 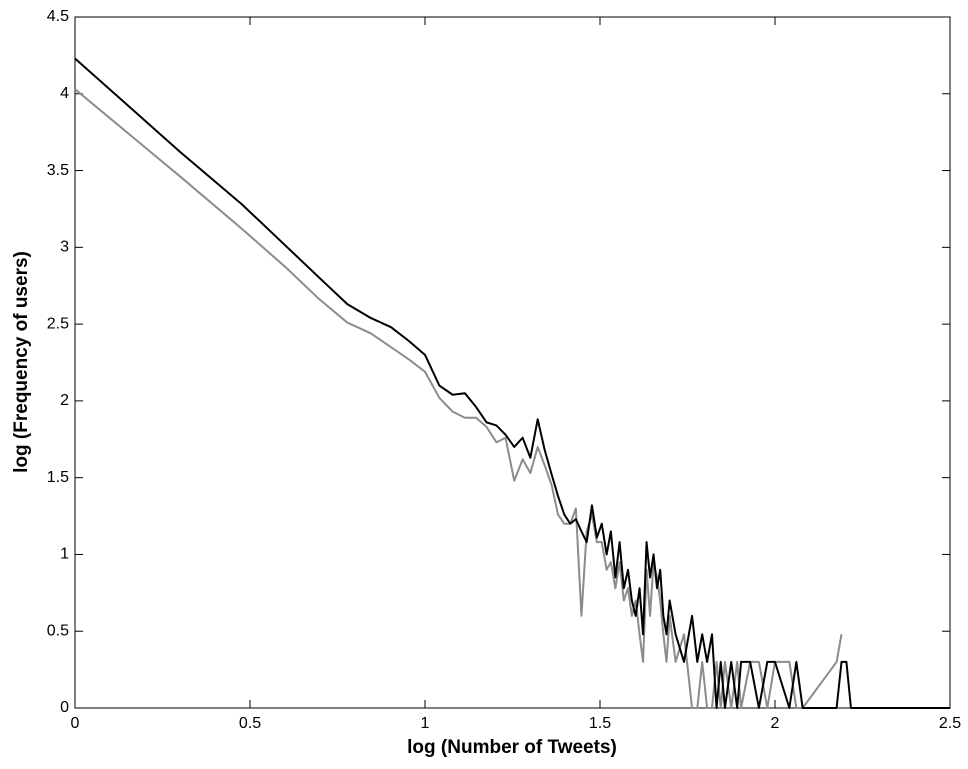 What do you see at coordinates (64, 707) in the screenshot?
I see `y-tick-label: 0` at bounding box center [64, 707].